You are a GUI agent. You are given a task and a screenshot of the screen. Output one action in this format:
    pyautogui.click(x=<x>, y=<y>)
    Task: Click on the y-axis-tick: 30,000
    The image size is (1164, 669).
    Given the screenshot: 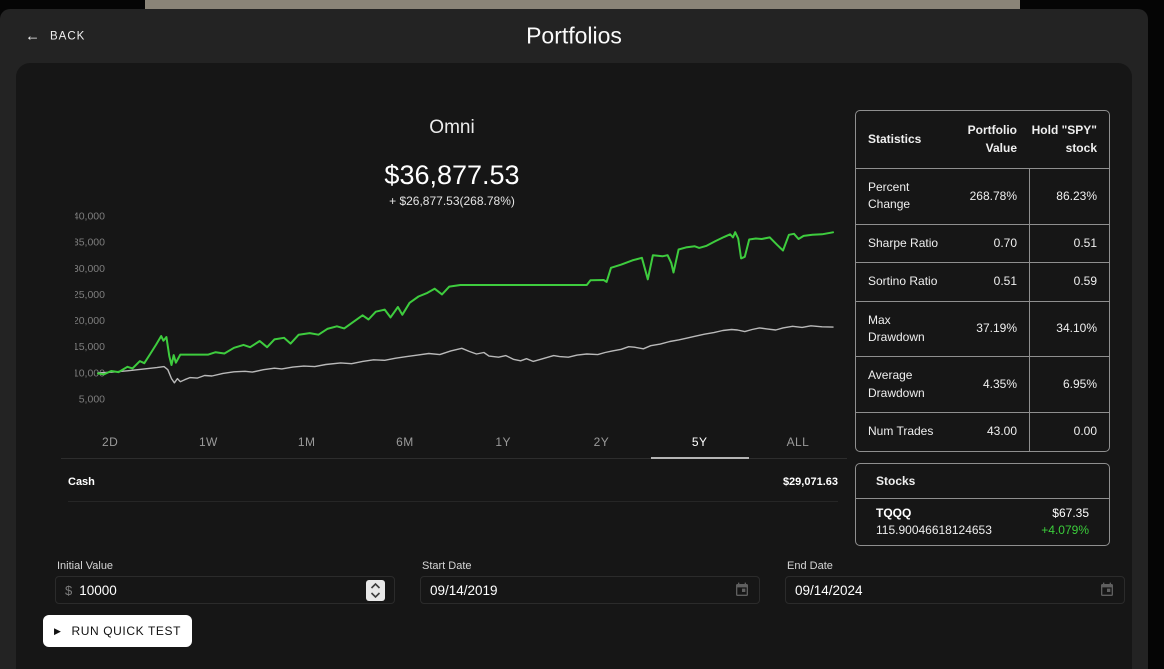 What is the action you would take?
    pyautogui.click(x=90, y=269)
    